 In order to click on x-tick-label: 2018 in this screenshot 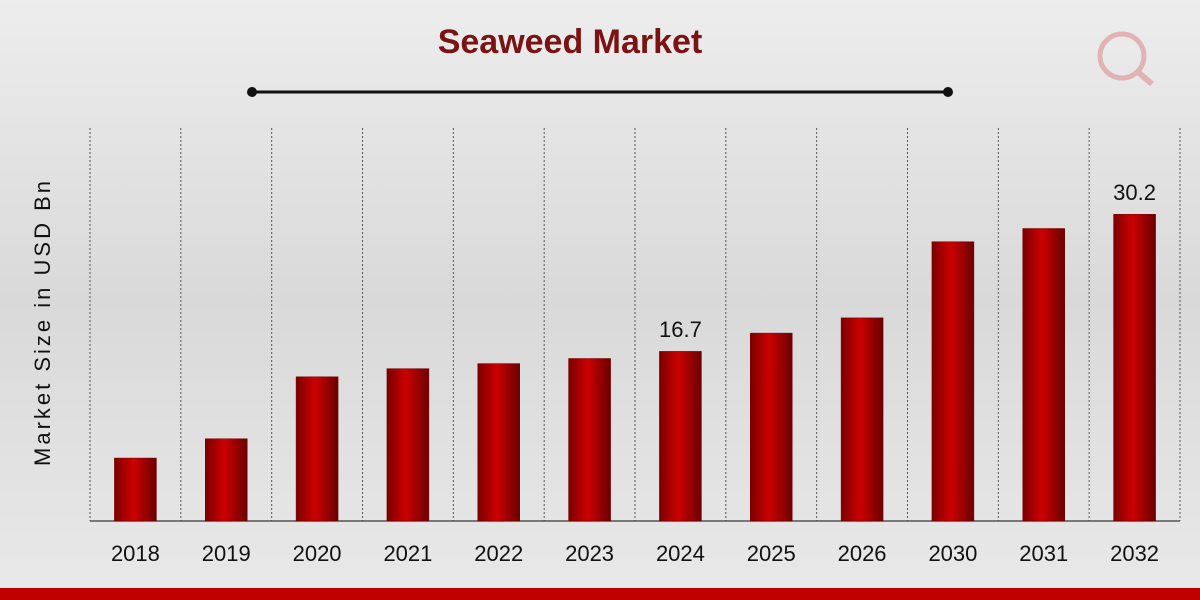, I will do `click(135, 553)`.